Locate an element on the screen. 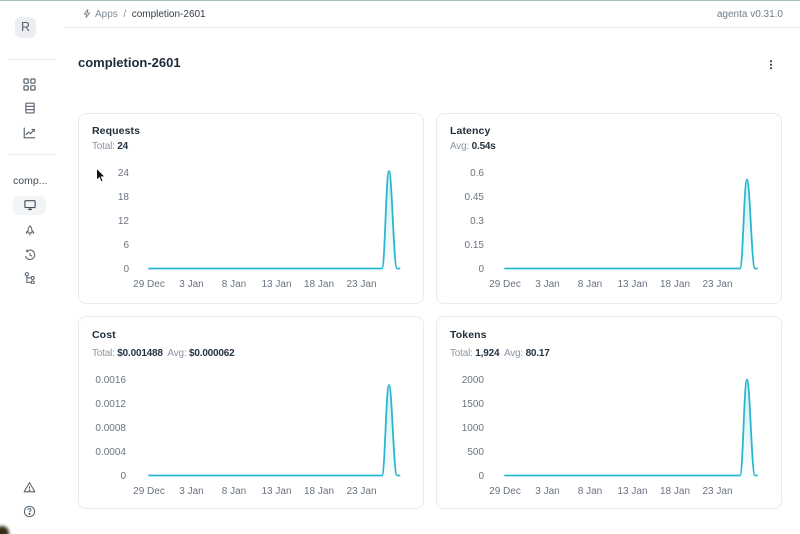 The image size is (800, 534). svg-text: 12 is located at coordinates (124, 221).